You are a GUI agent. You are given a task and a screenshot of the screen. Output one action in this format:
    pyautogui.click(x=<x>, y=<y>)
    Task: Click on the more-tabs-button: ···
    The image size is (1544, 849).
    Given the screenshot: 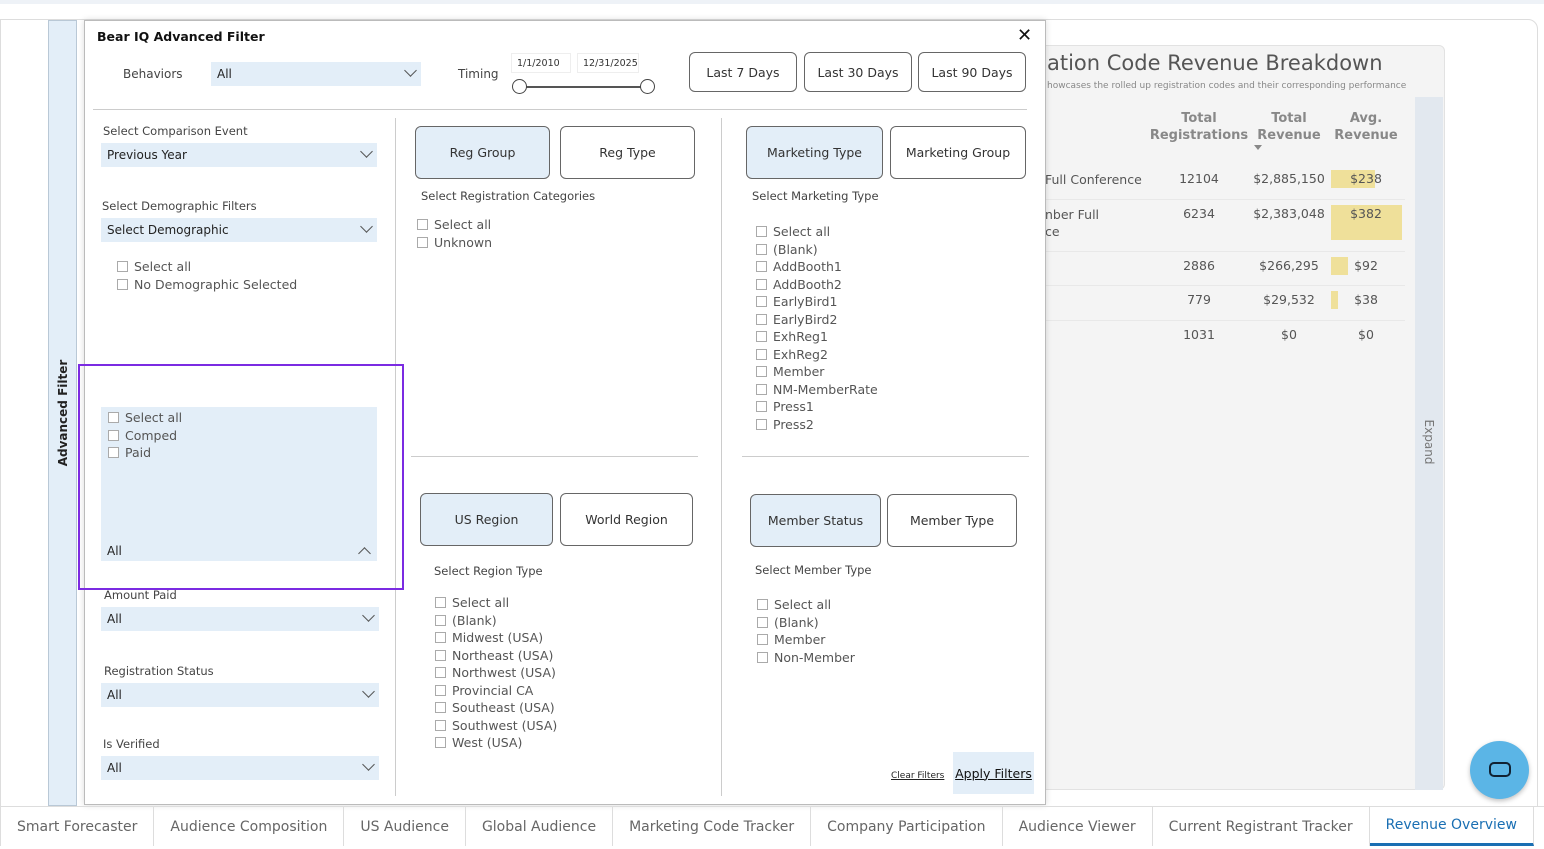 What is the action you would take?
    pyautogui.click(x=1539, y=826)
    